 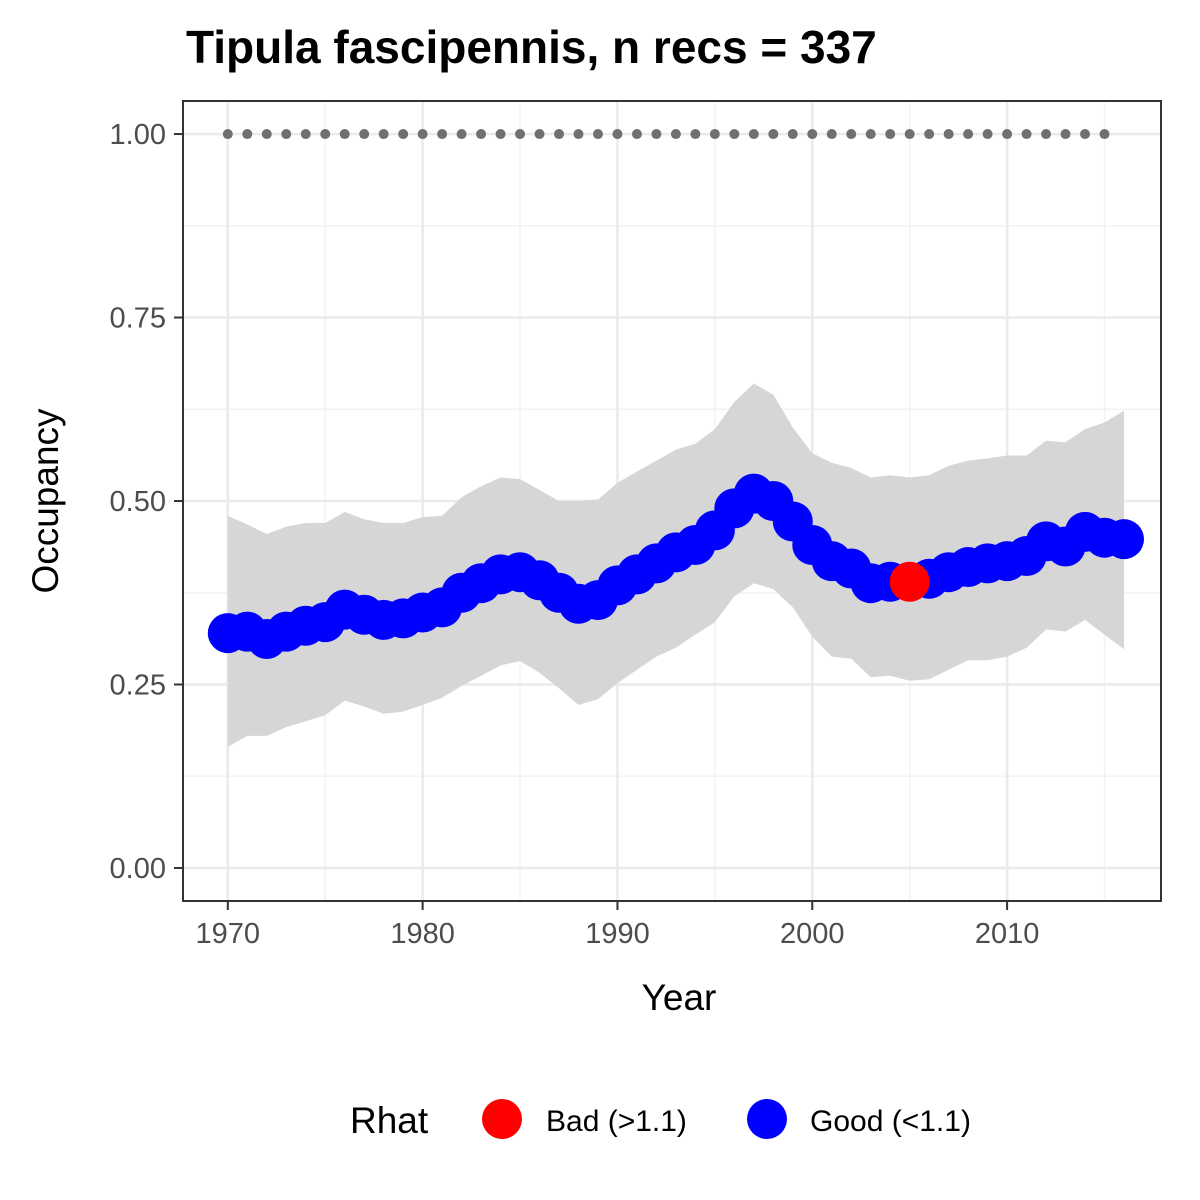 What do you see at coordinates (666, 134) in the screenshot?
I see `reference-points-layer` at bounding box center [666, 134].